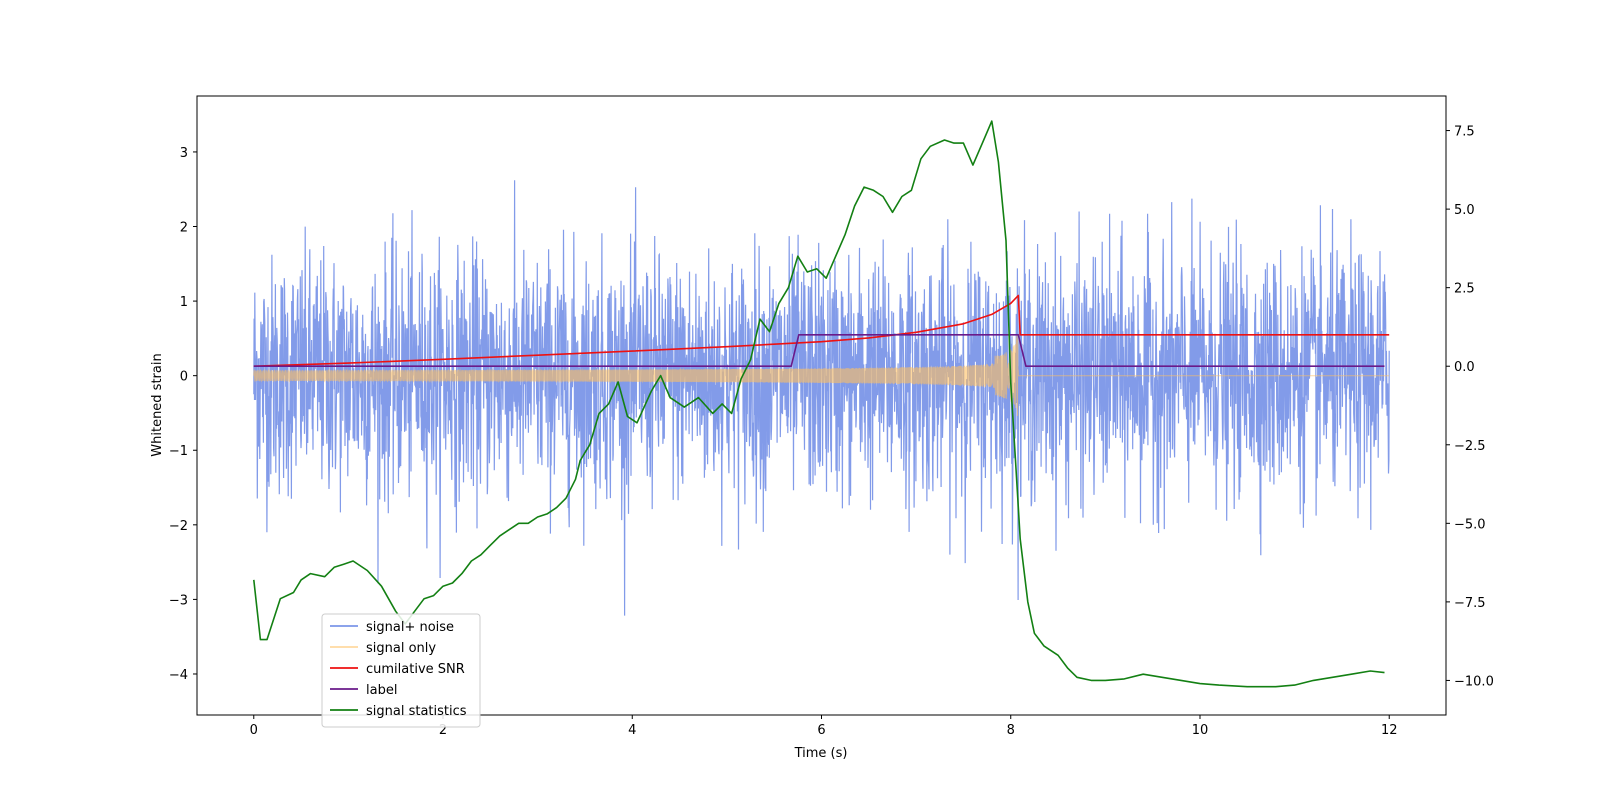 The width and height of the screenshot is (1600, 800). What do you see at coordinates (1464, 289) in the screenshot?
I see `y-right-tick-label: 2.5` at bounding box center [1464, 289].